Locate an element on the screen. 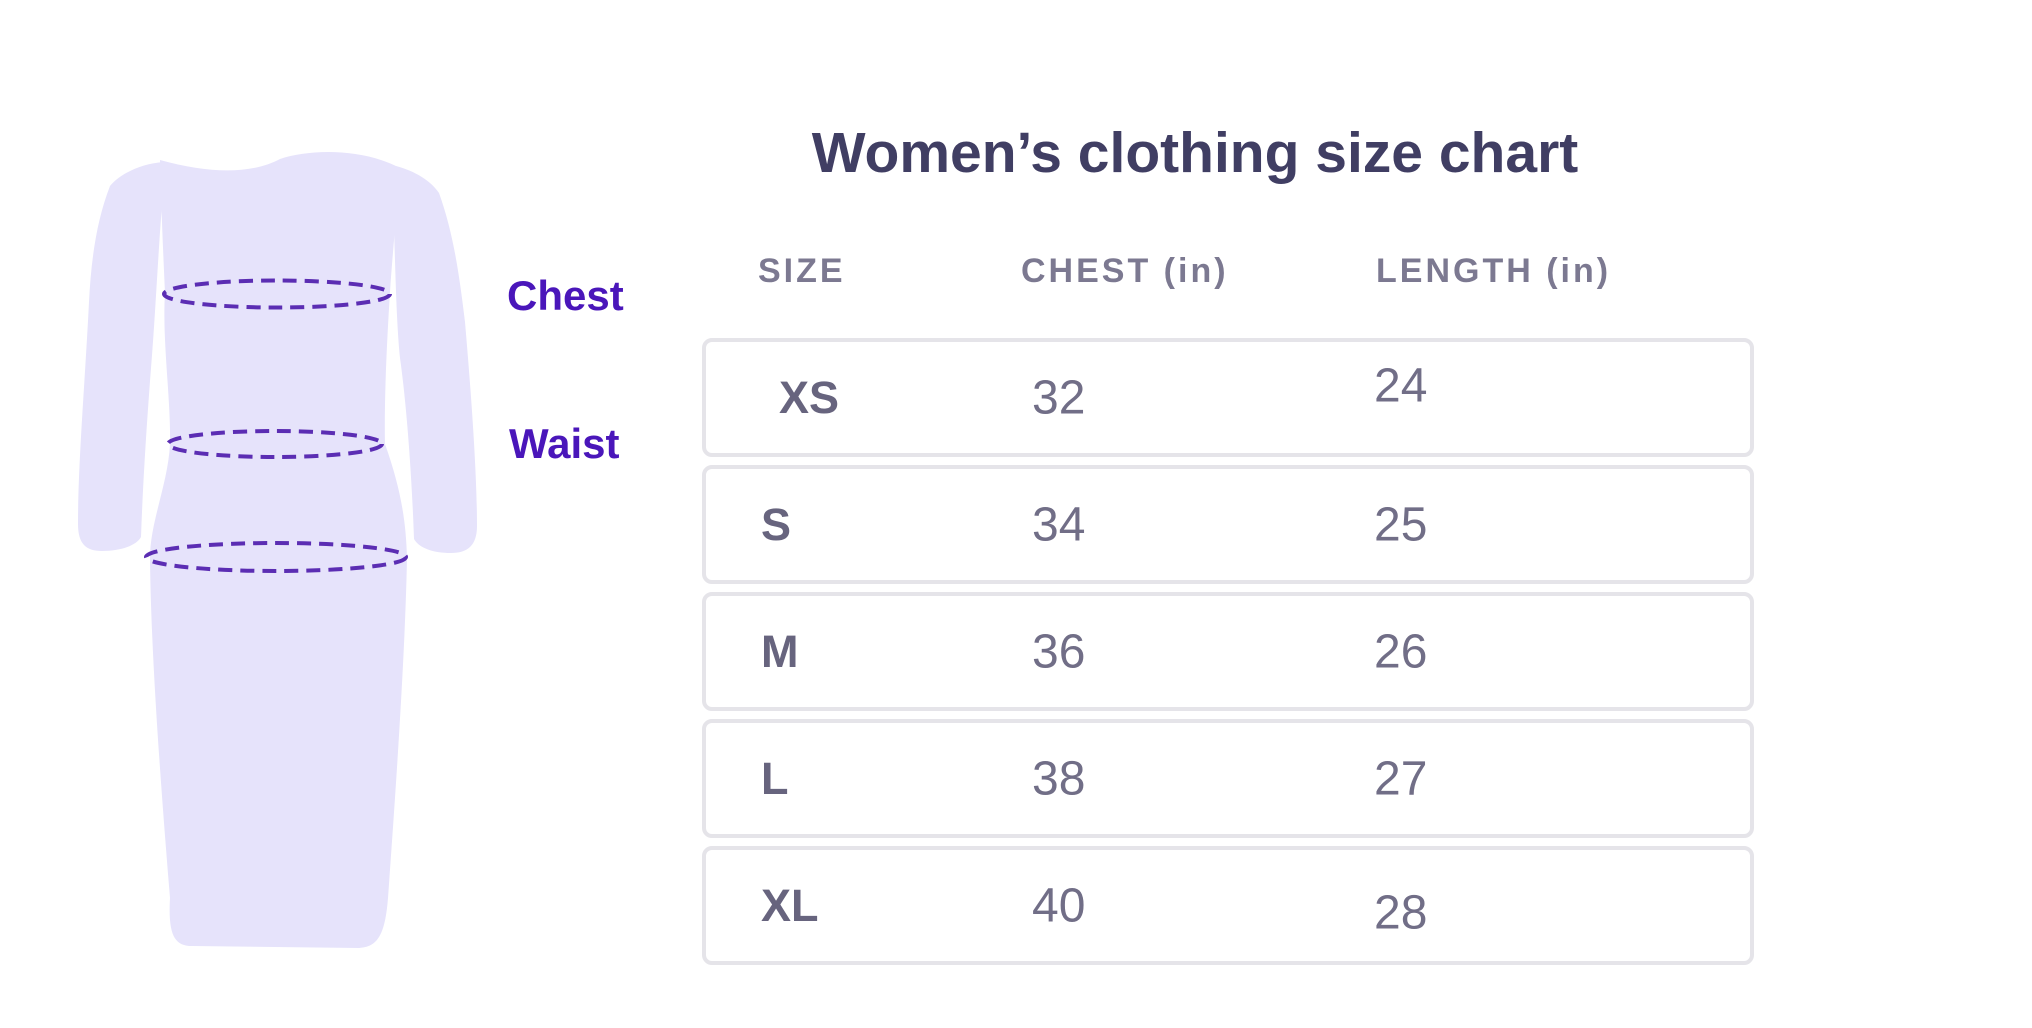 The image size is (2032, 1028). dress-body-shape is located at coordinates (278, 550).